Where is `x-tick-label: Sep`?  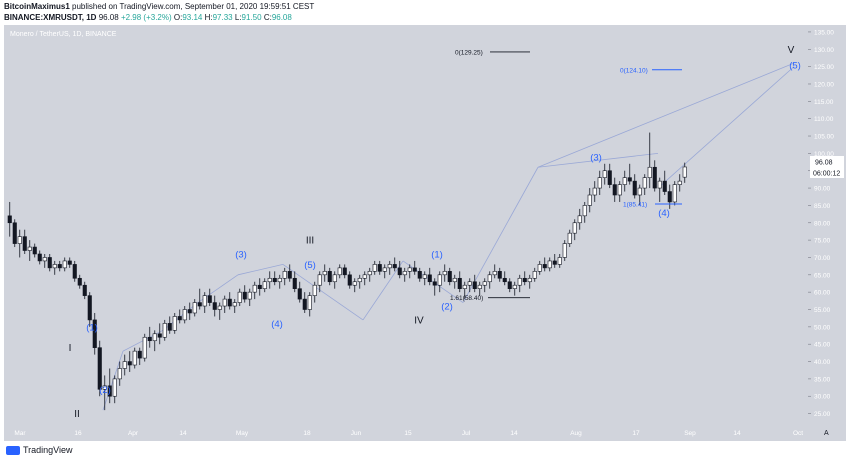 x-tick-label: Sep is located at coordinates (690, 433).